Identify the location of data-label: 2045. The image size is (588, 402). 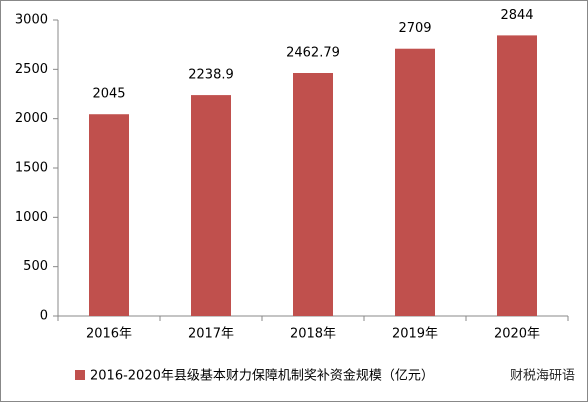
(108, 94).